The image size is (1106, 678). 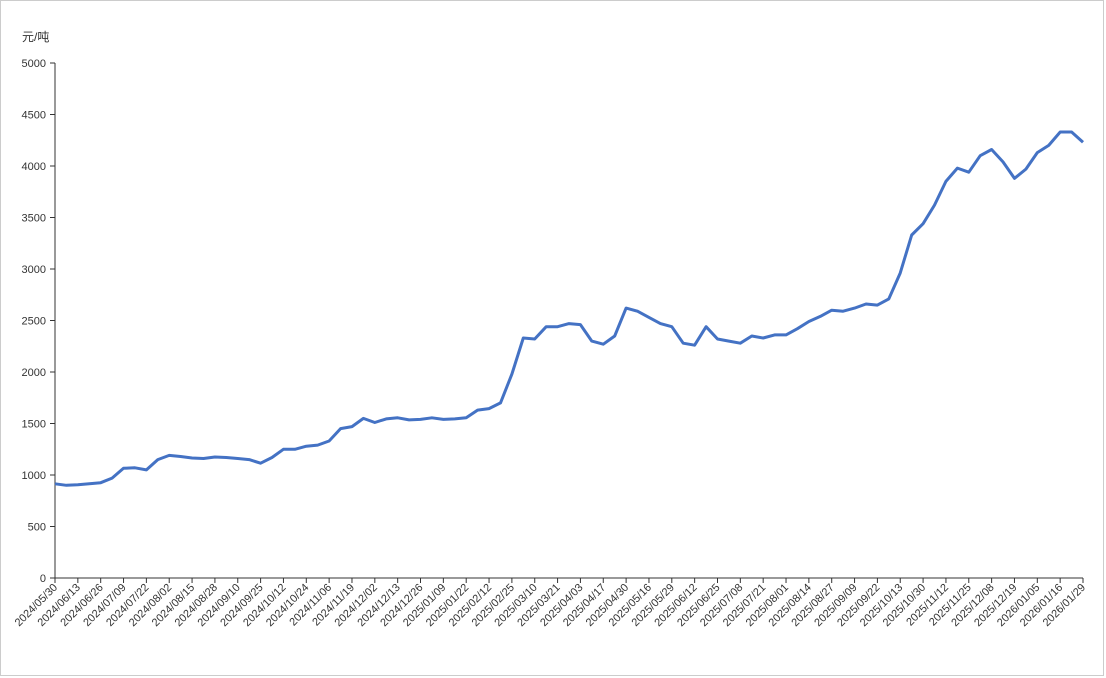 What do you see at coordinates (34, 64) in the screenshot?
I see `y-tick-label: 5000` at bounding box center [34, 64].